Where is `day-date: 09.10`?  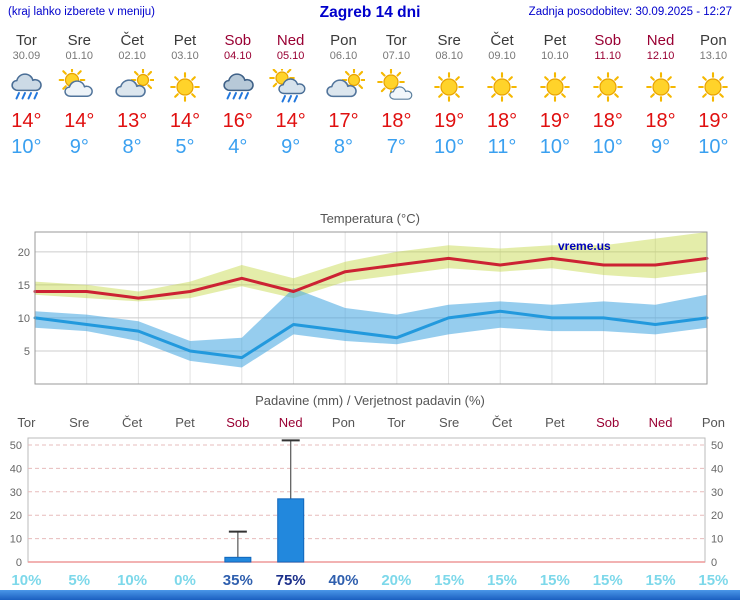 day-date: 09.10 is located at coordinates (502, 56).